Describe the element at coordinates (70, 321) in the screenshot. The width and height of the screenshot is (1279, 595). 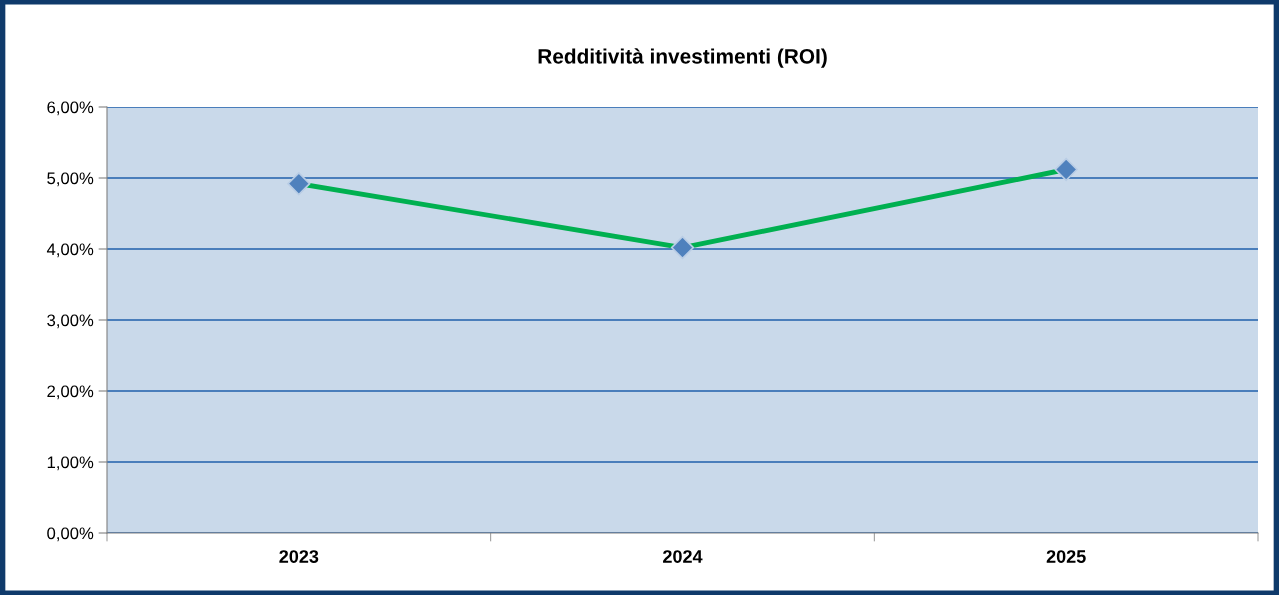
I see `y-tick-label: 3,00%` at that location.